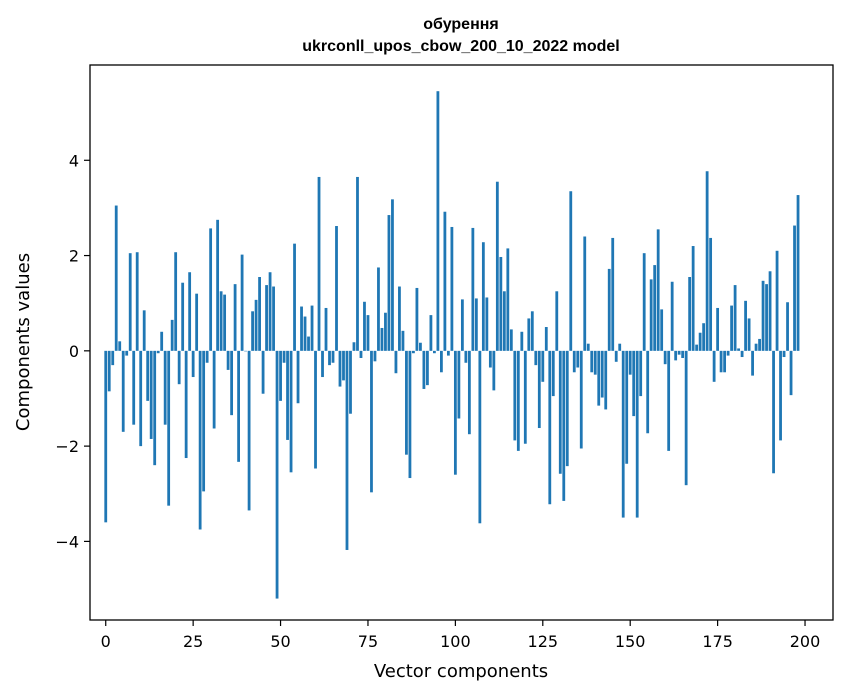 This screenshot has height=696, width=847. Describe the element at coordinates (67, 446) in the screenshot. I see `y-tick-label: −2` at that location.